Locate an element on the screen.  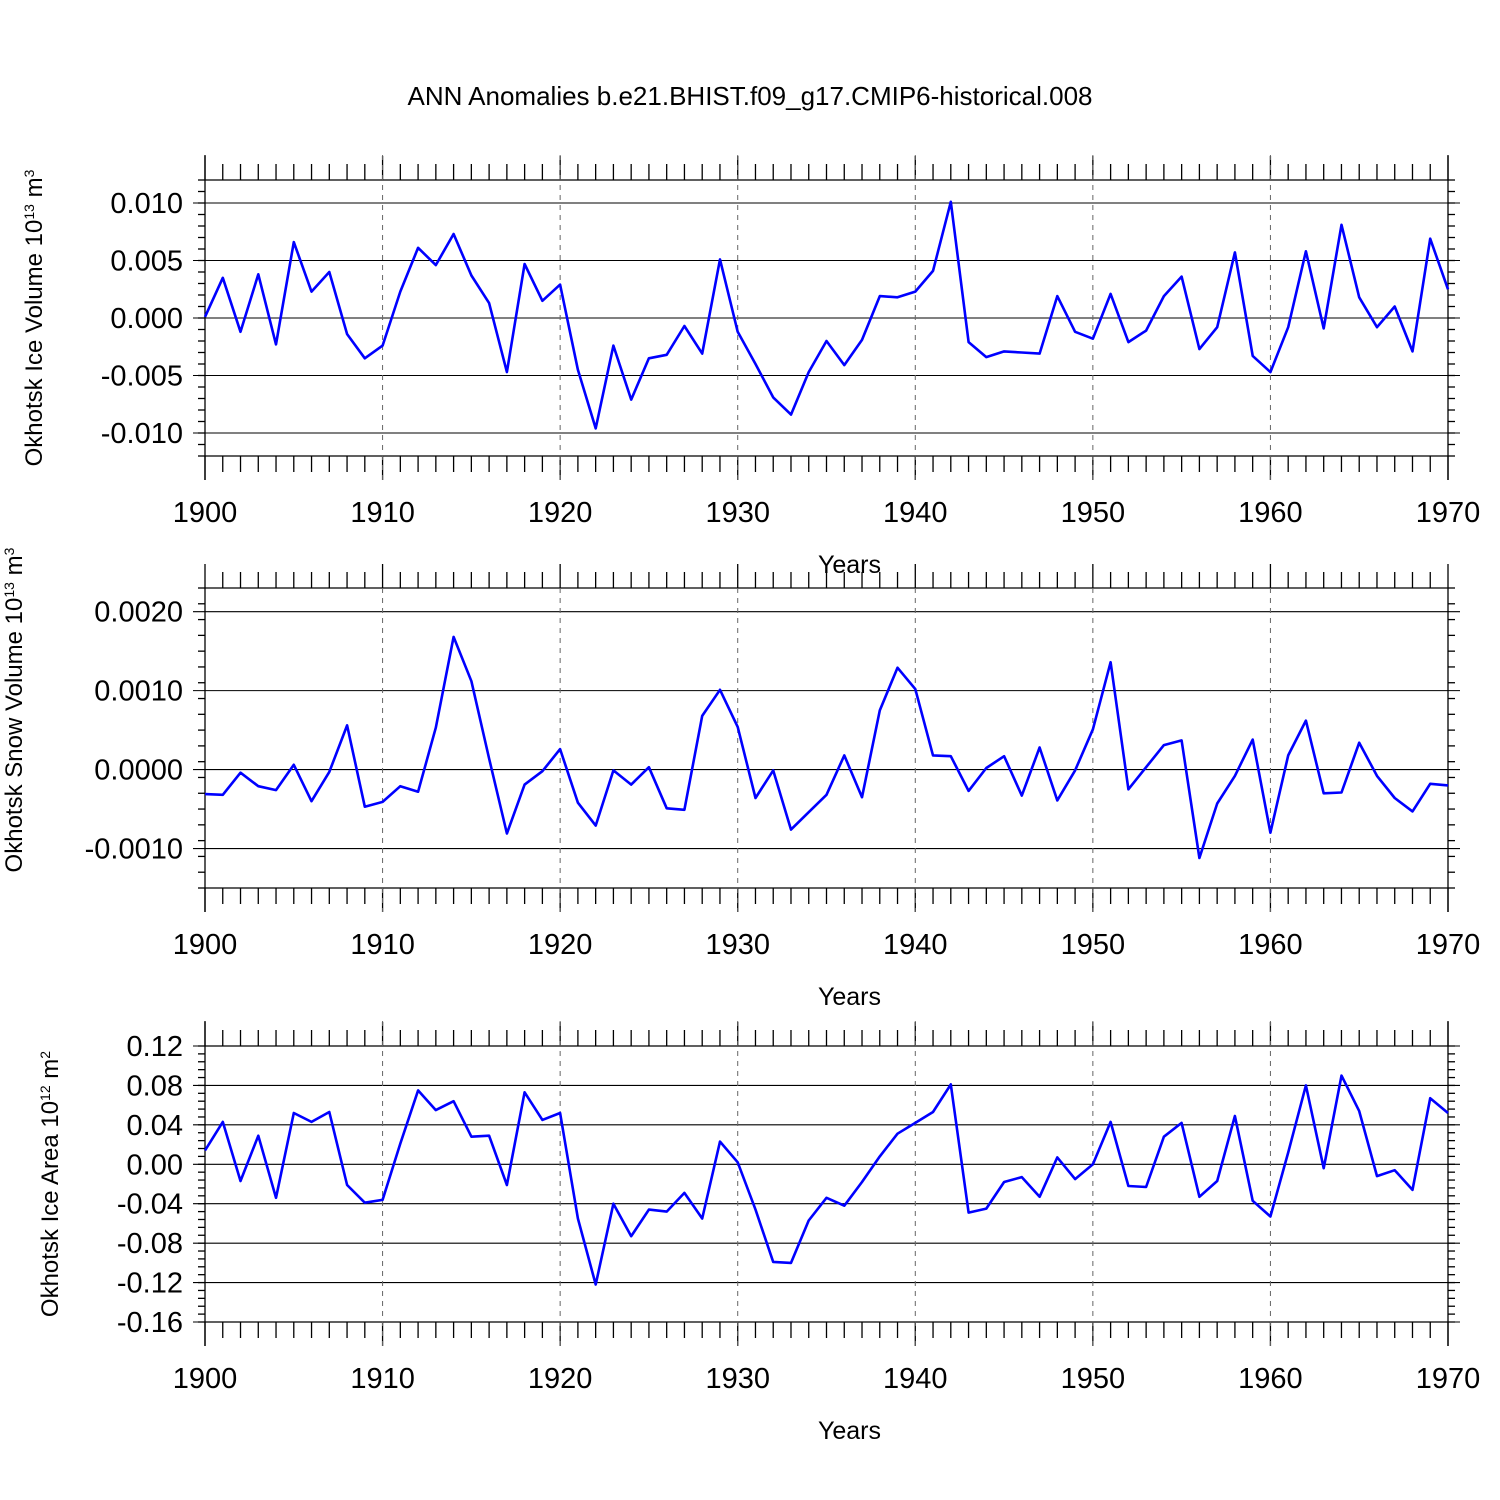
y-tick-label: 0.010 is located at coordinates (146, 204).